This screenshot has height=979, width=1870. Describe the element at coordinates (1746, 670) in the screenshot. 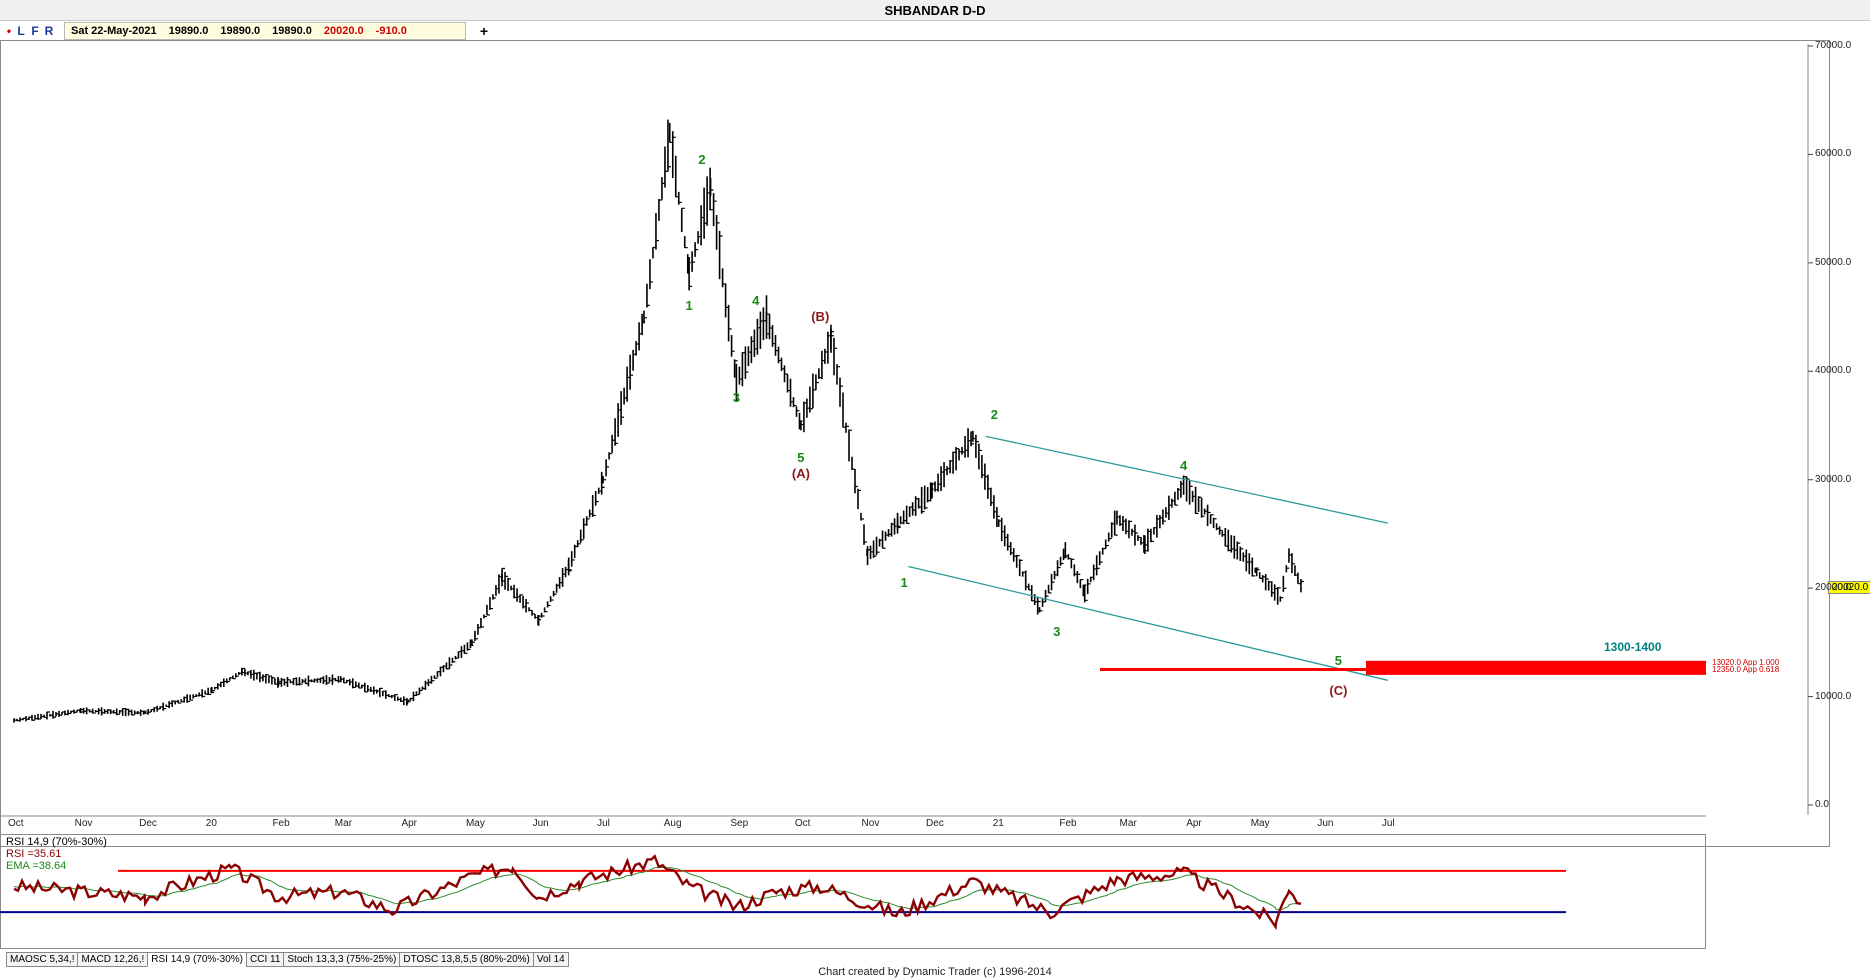

I see `target-line-label: 12350.0 App 0.618` at that location.